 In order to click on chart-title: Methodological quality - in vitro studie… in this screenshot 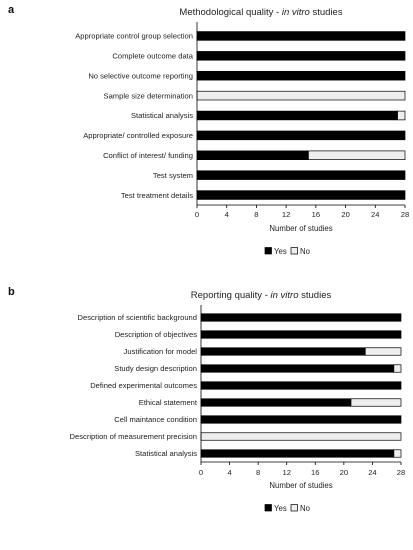, I will do `click(260, 12)`.